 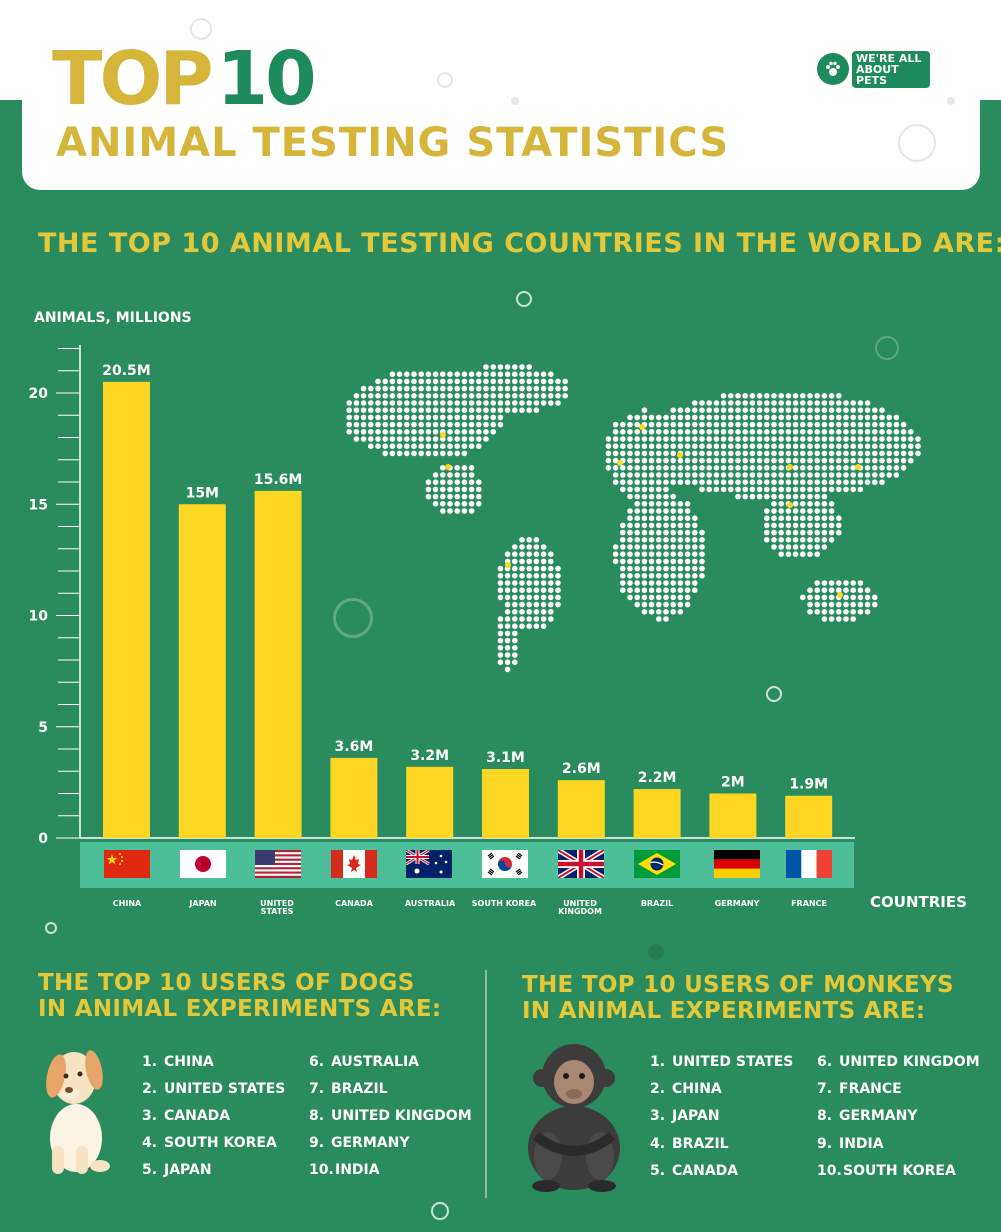 What do you see at coordinates (203, 864) in the screenshot?
I see `flag-japan-icon` at bounding box center [203, 864].